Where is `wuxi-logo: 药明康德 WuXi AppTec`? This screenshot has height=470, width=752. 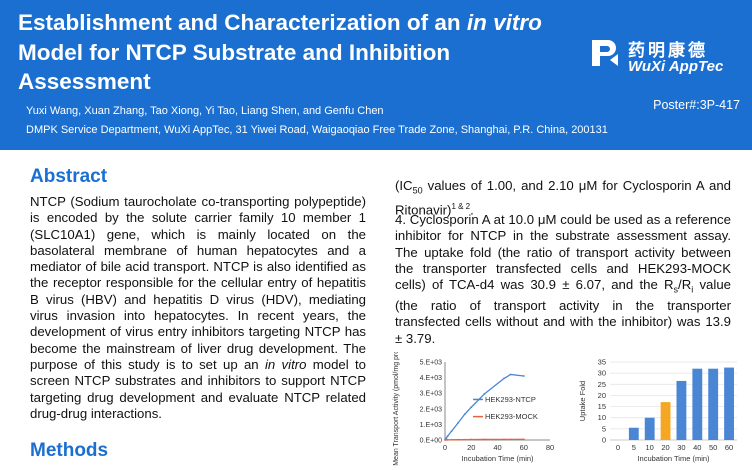
wuxi-logo: 药明康德 WuXi AppTec is located at coordinates (664, 62).